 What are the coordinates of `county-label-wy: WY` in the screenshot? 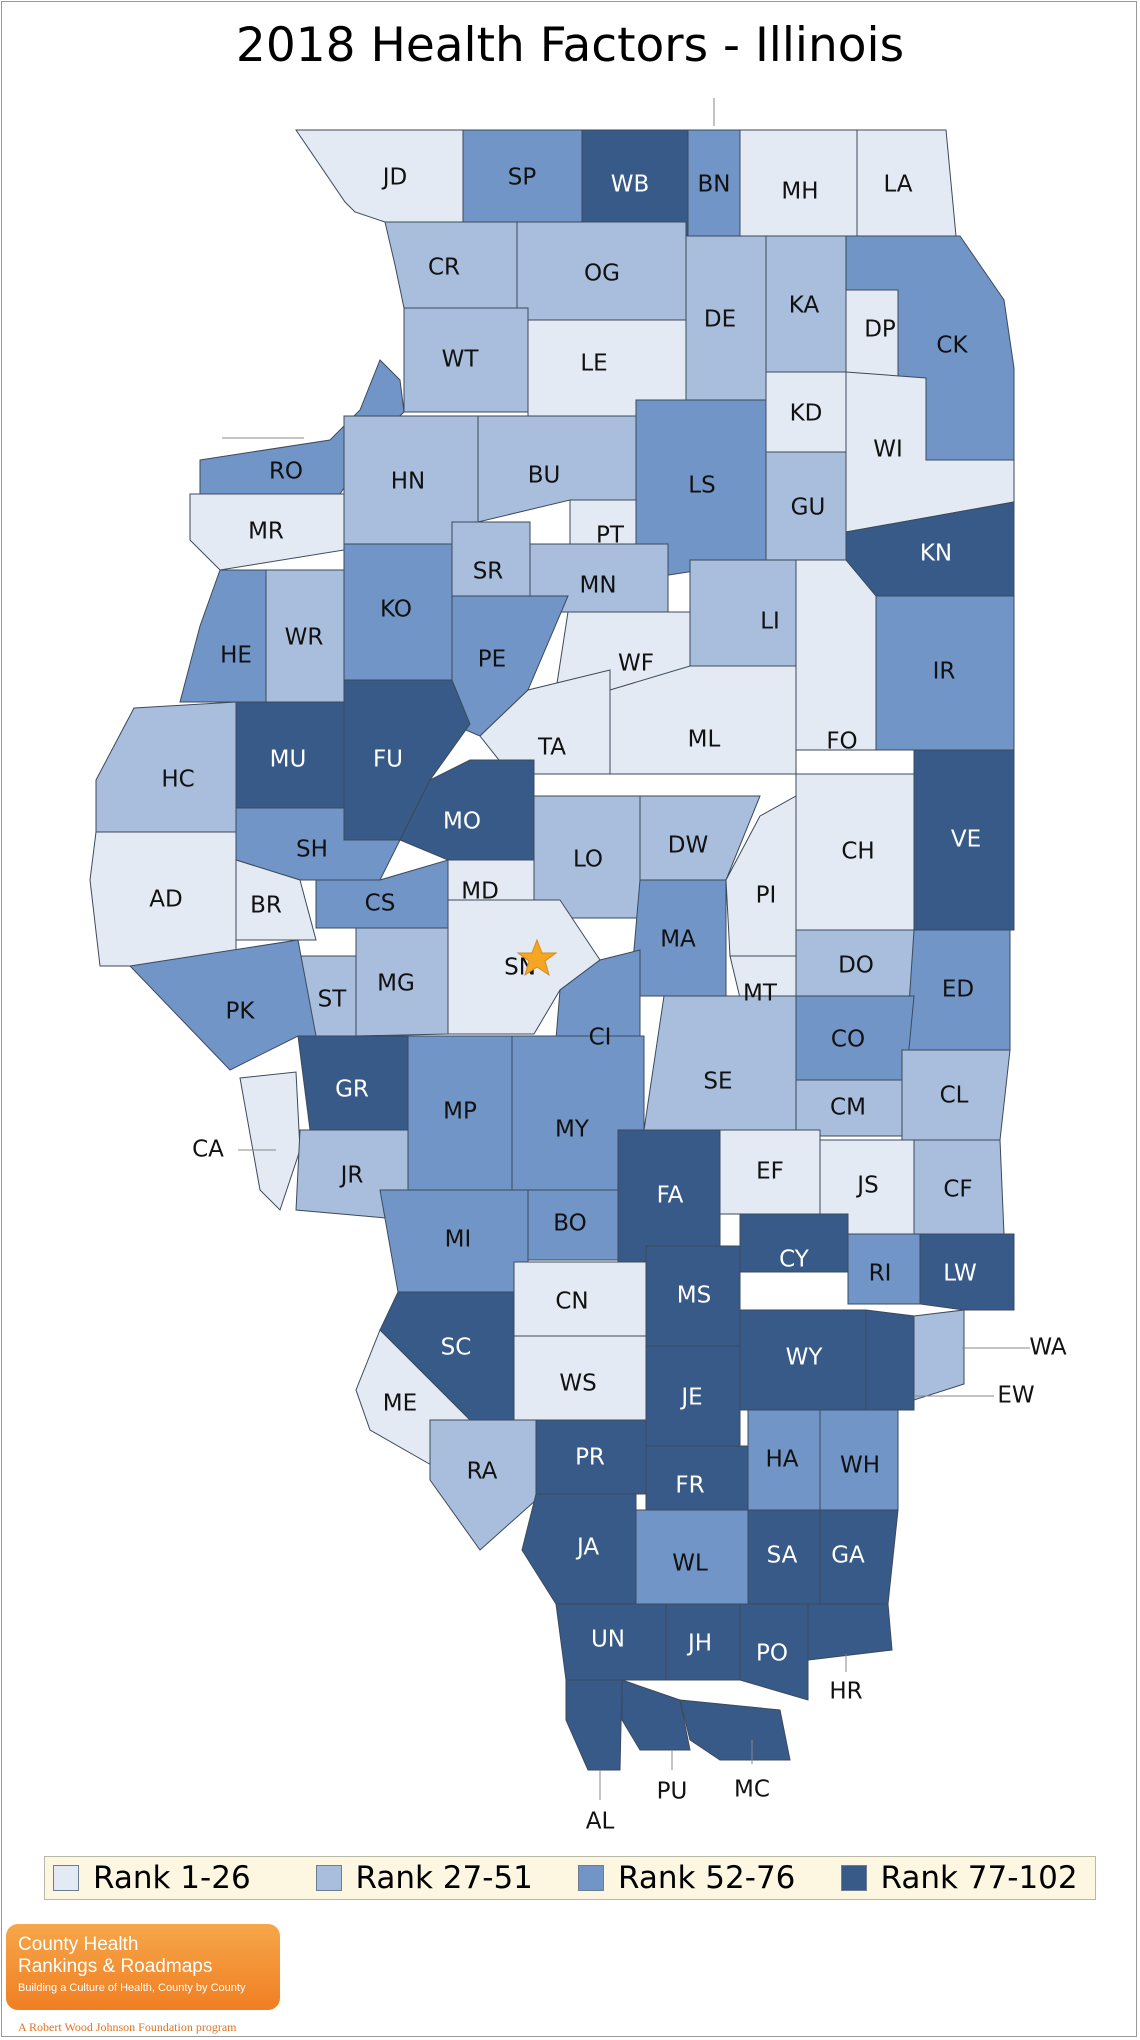 It's located at (805, 1358).